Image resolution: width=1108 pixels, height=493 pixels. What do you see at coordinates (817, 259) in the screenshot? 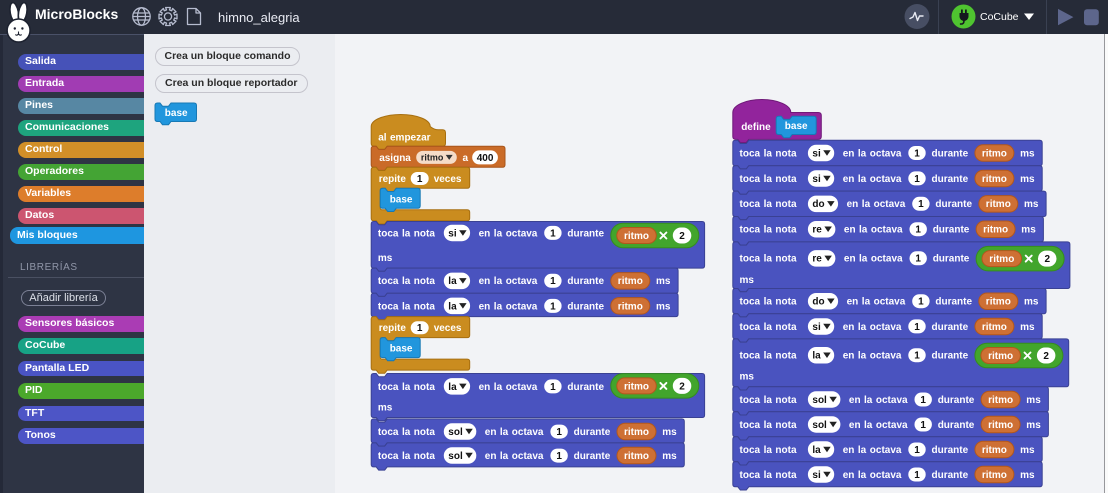
I see `svg-text: re` at bounding box center [817, 259].